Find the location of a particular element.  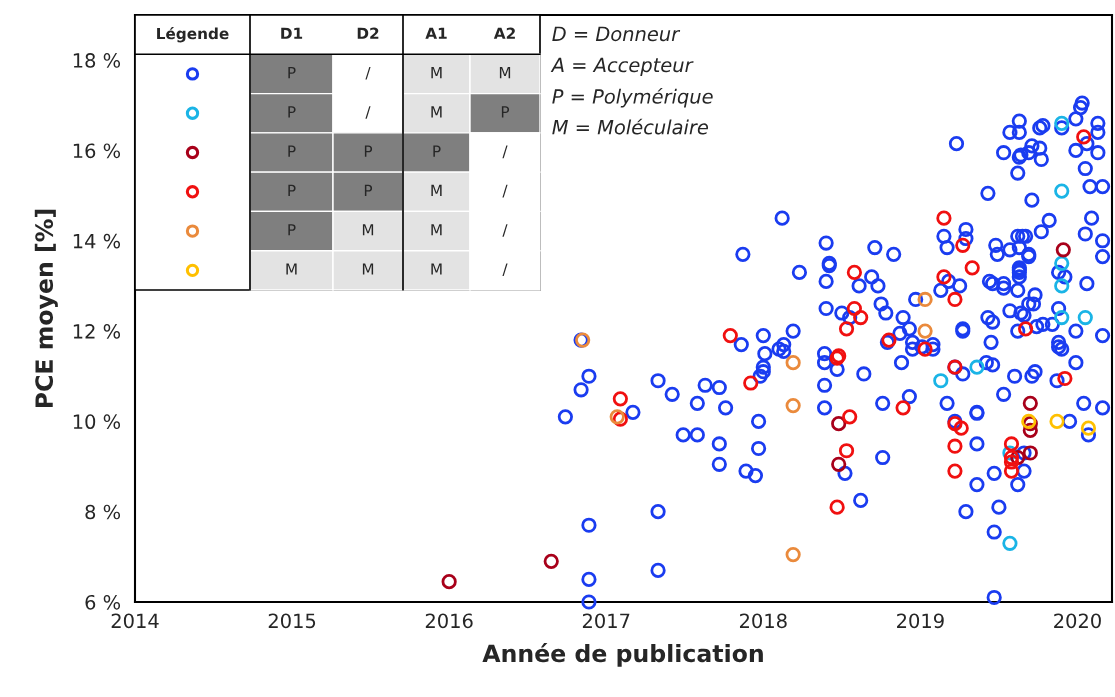

x-tick-label: 2020 is located at coordinates (1077, 621).